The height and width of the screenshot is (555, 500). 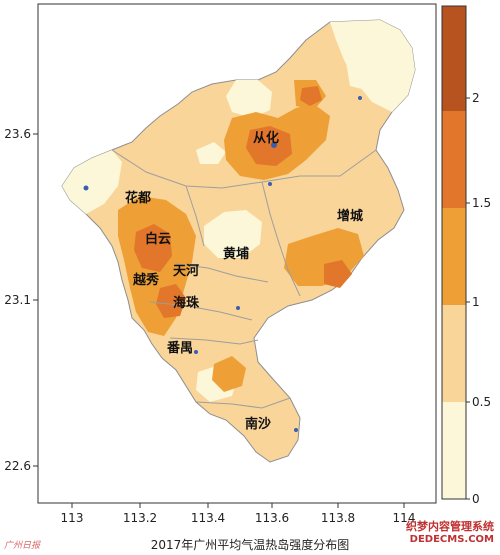 What do you see at coordinates (481, 402) in the screenshot?
I see `colorbar-tick-0-5: 0.5` at bounding box center [481, 402].